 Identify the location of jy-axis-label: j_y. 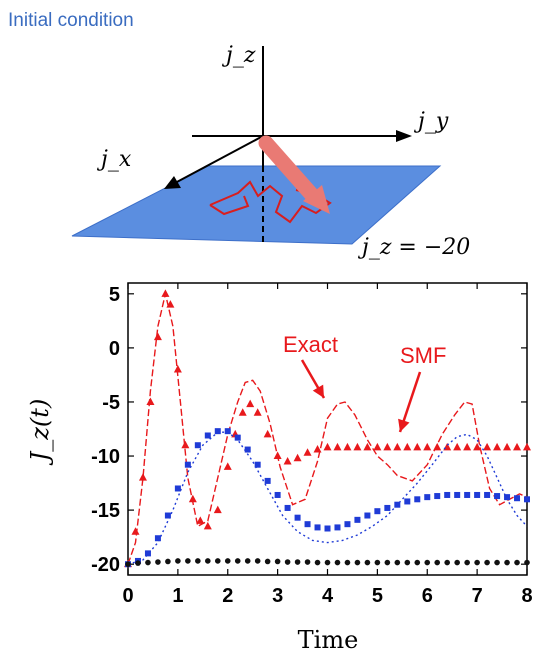
(431, 121).